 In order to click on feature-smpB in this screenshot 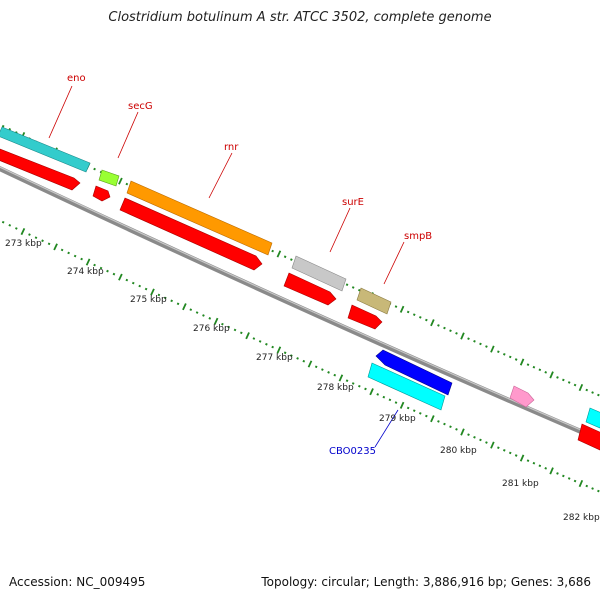, I will do `click(369, 308)`.